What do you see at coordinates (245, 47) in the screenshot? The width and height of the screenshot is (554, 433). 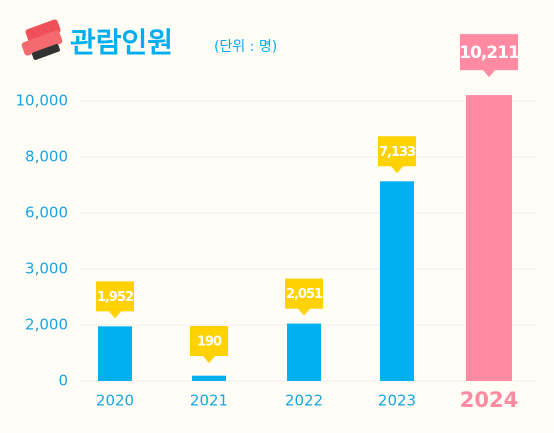 I see `chart-subtitle: (단위 : 명)` at bounding box center [245, 47].